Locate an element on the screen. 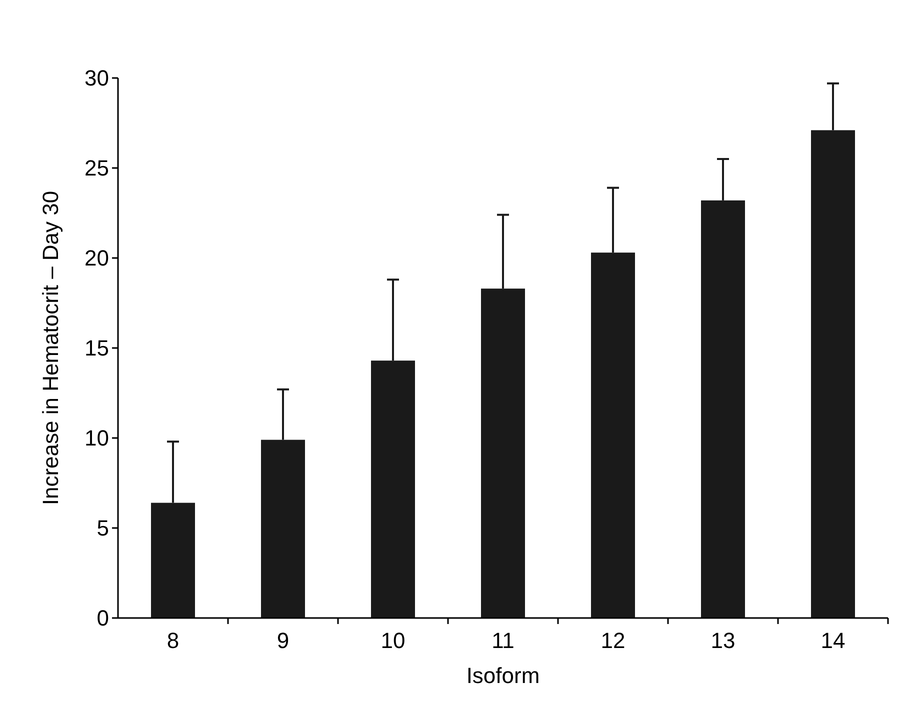  y-tick-label: 15 is located at coordinates (96, 348).